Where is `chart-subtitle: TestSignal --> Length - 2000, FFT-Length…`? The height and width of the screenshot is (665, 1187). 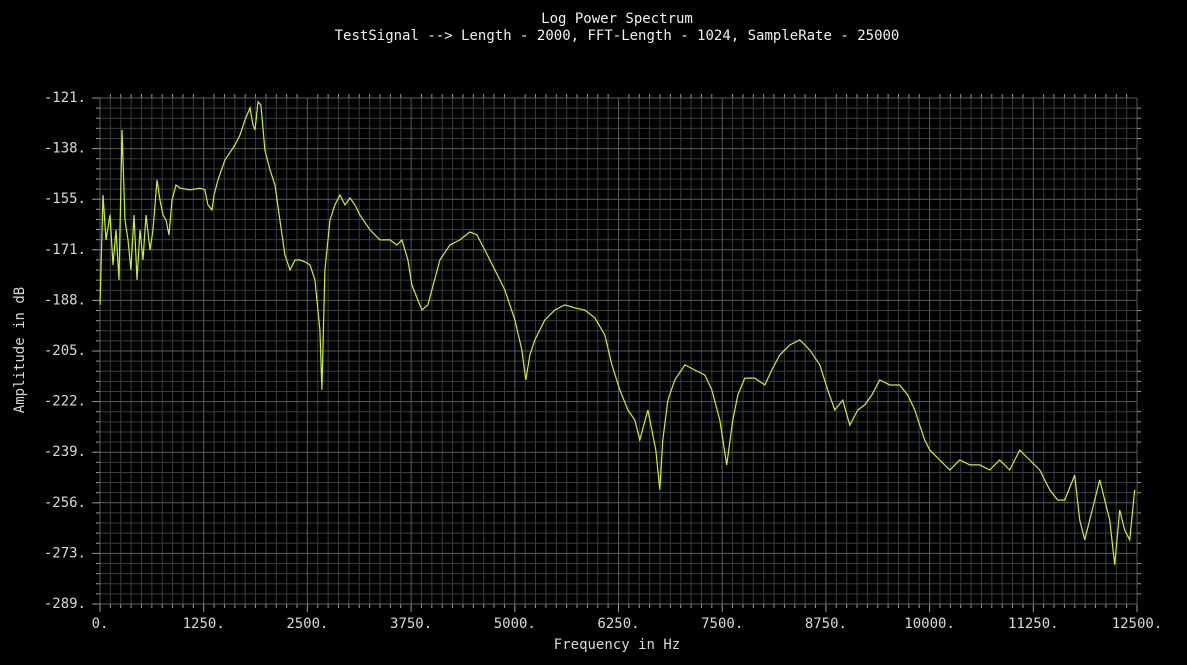
chart-subtitle: TestSignal --> Length - 2000, FFT-Length… is located at coordinates (617, 36).